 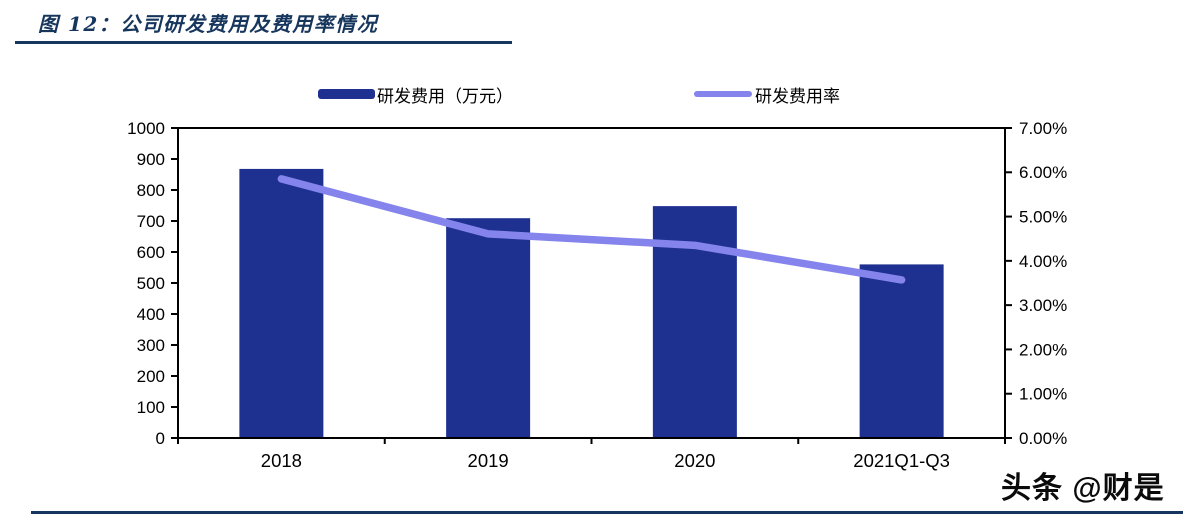 I want to click on bar-2018, so click(x=281, y=303).